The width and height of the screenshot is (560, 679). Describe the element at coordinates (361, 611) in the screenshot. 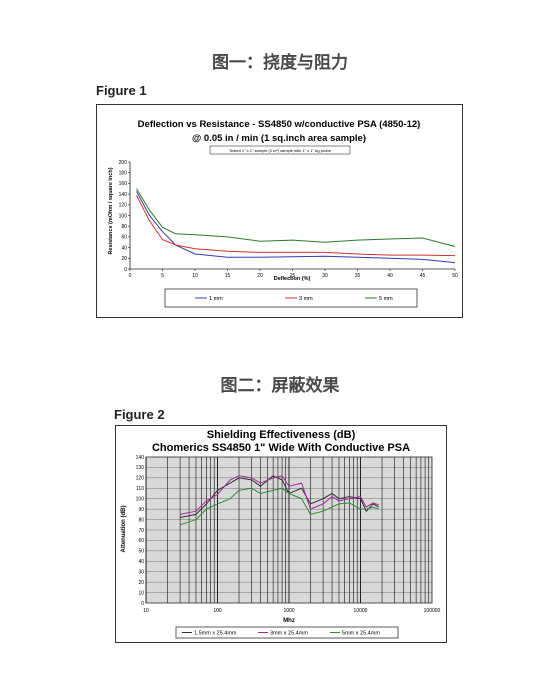

I see `chart2-x-tick-label: 10000` at that location.